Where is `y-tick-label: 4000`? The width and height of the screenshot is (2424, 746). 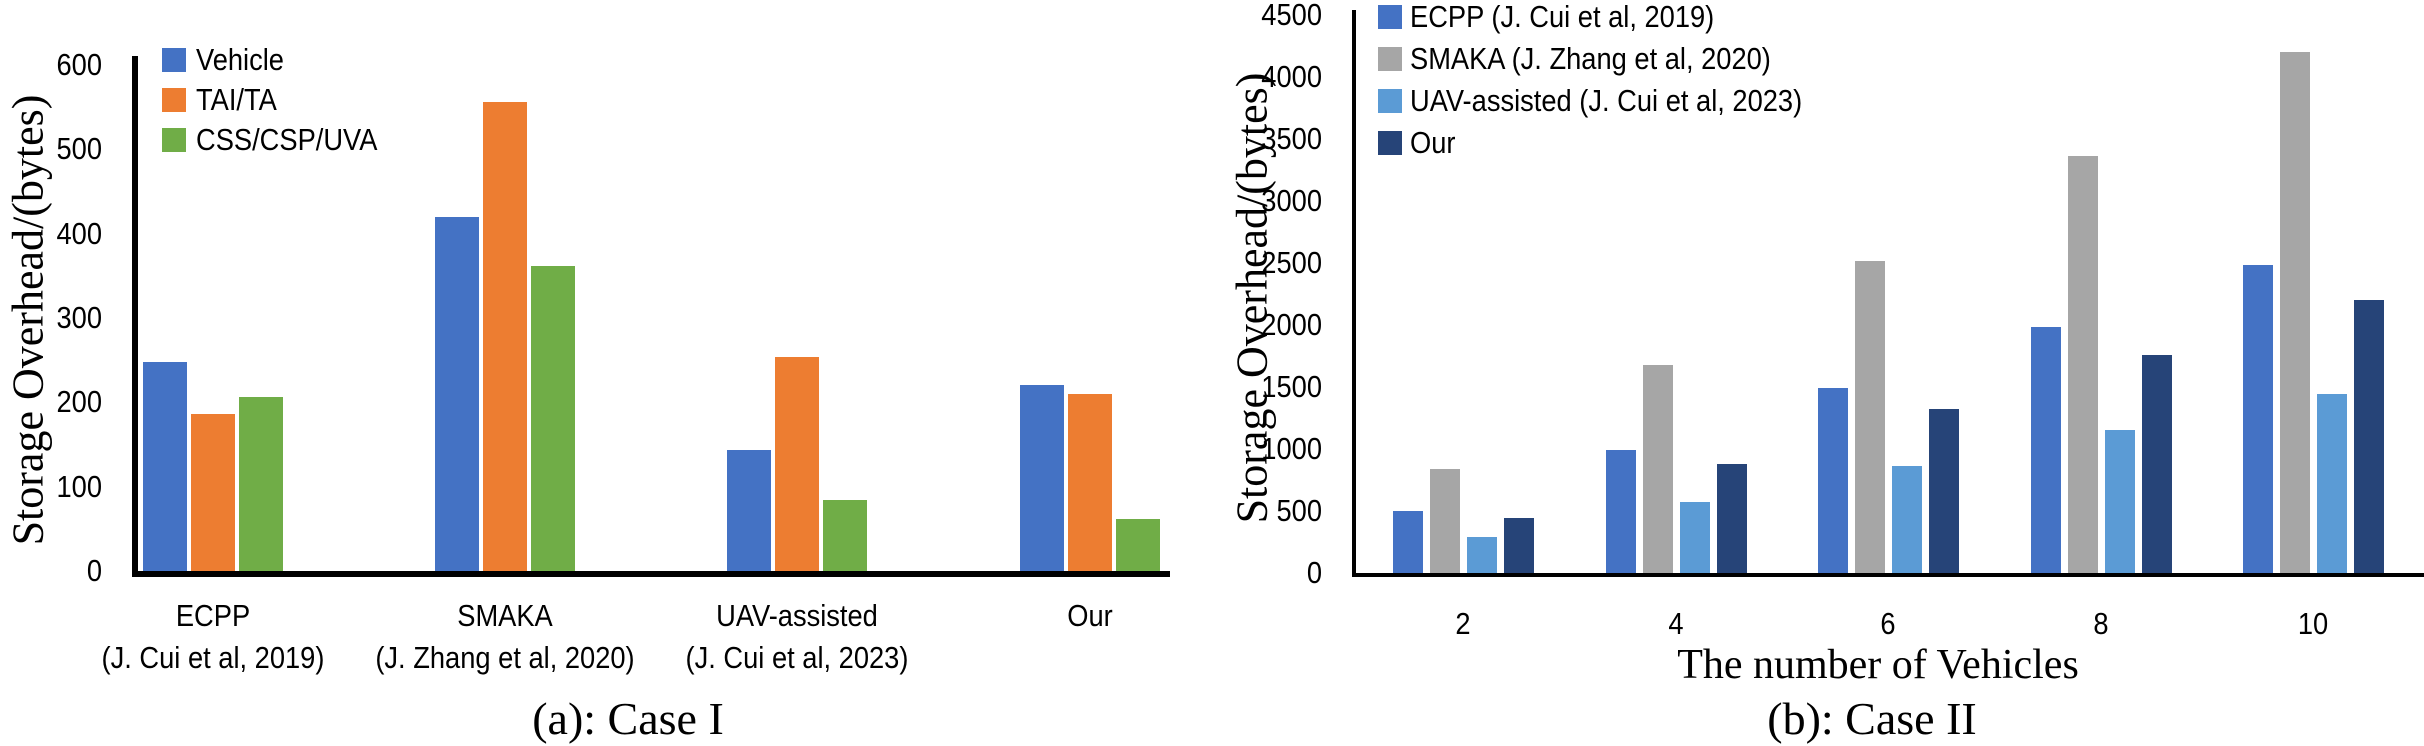 y-tick-label: 4000 is located at coordinates (1291, 76).